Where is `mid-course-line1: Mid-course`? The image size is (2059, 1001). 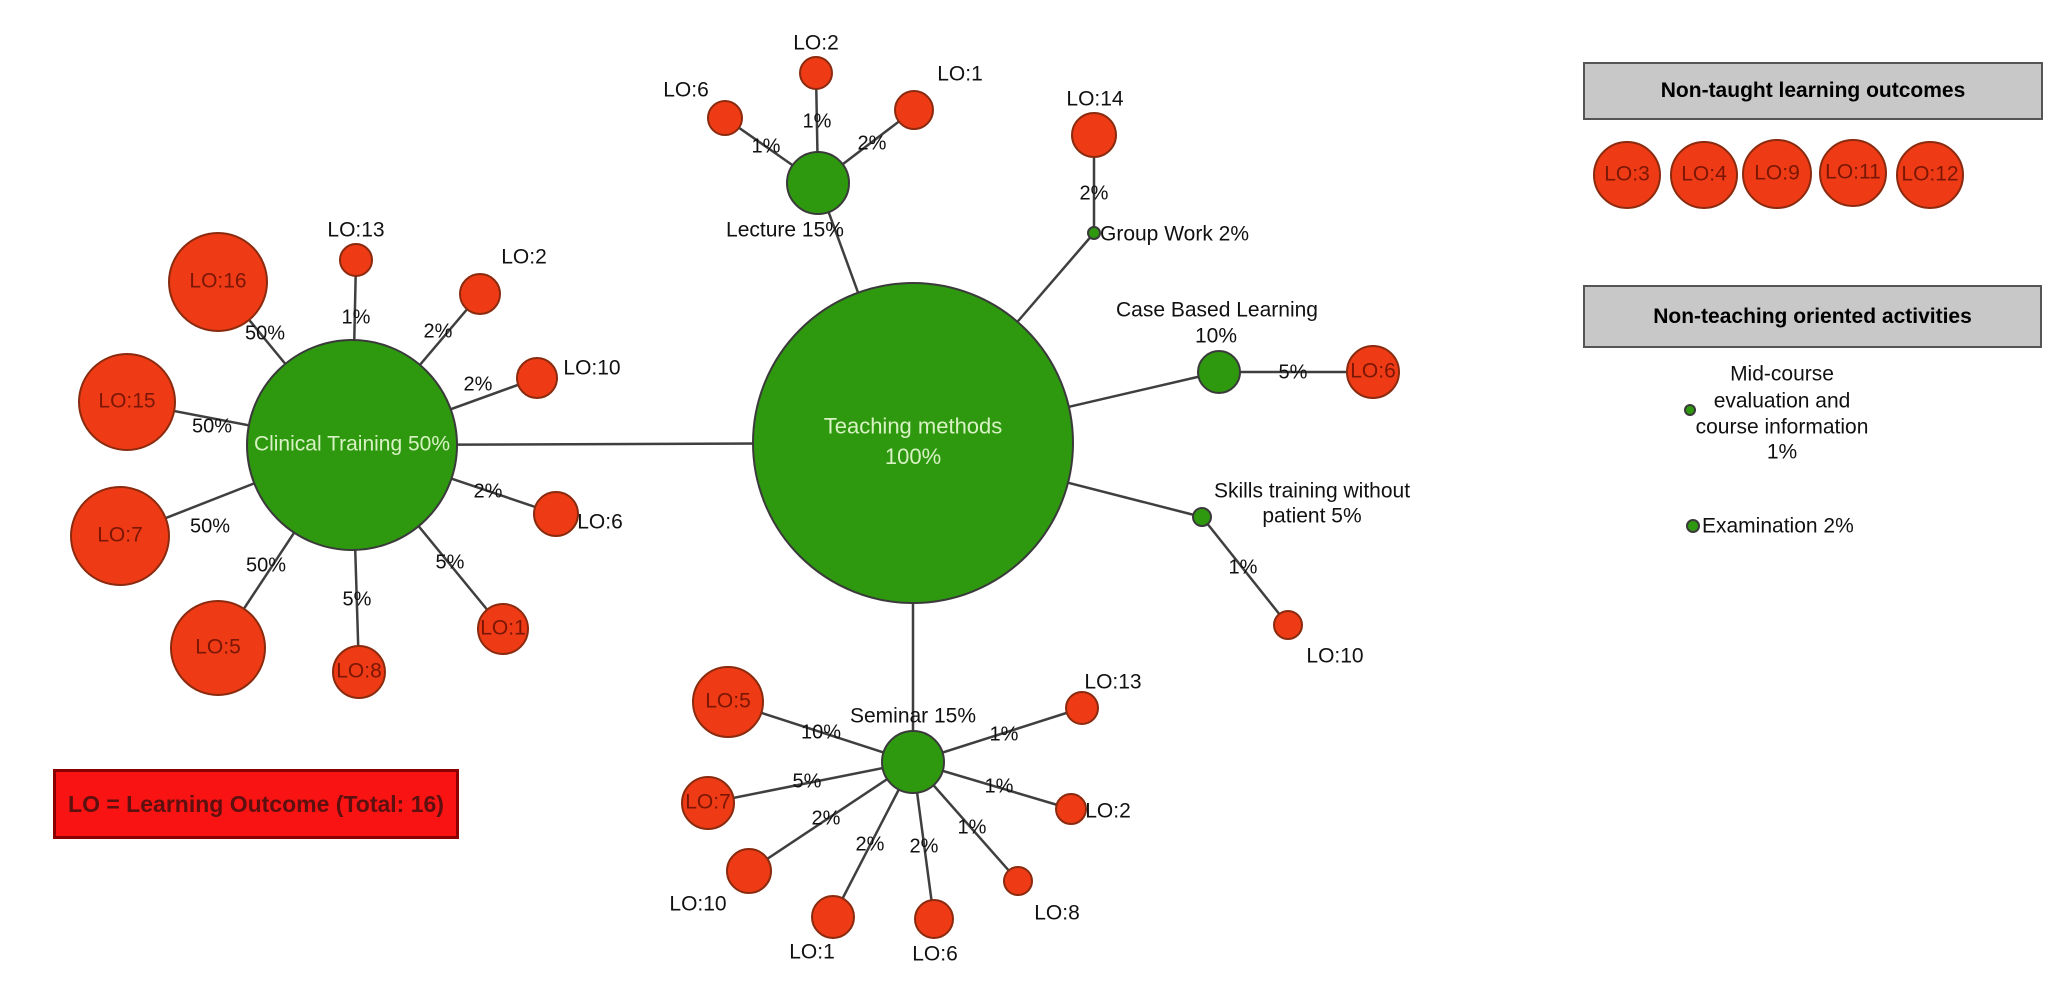 mid-course-line1: Mid-course is located at coordinates (1782, 374).